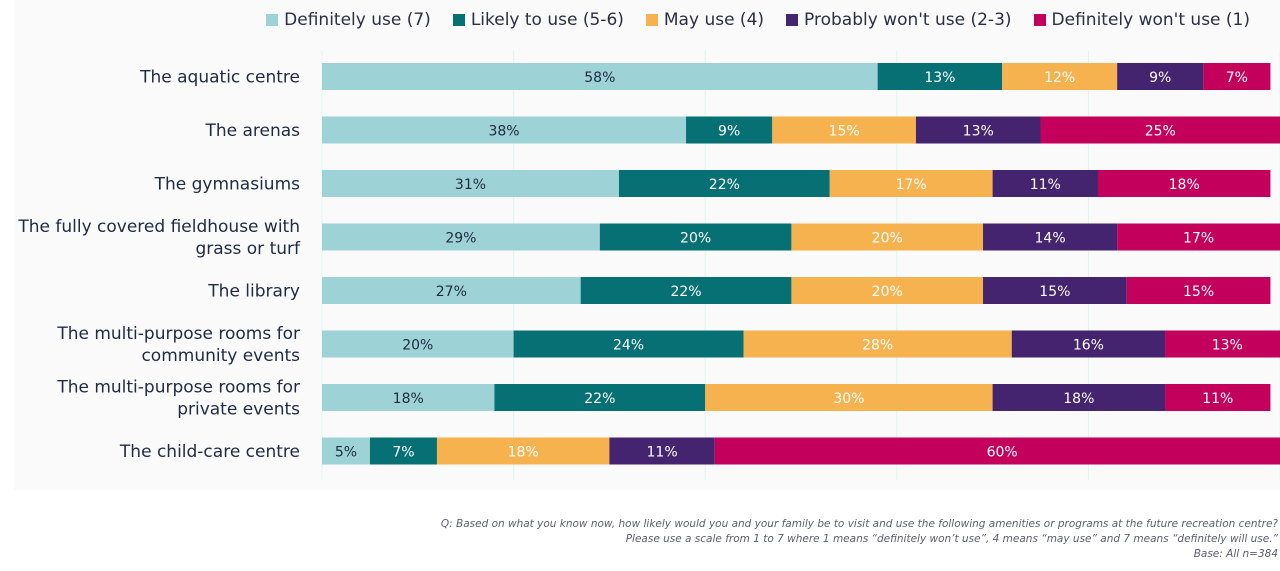  What do you see at coordinates (714, 20) in the screenshot?
I see `legend-label: May use (4)` at bounding box center [714, 20].